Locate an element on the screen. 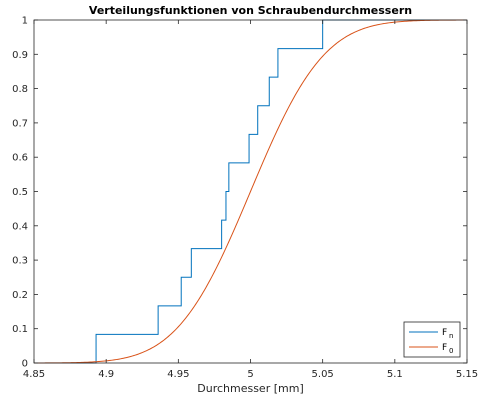 This screenshot has width=480, height=400. y-tick-label: 0.1 is located at coordinates (20, 329).